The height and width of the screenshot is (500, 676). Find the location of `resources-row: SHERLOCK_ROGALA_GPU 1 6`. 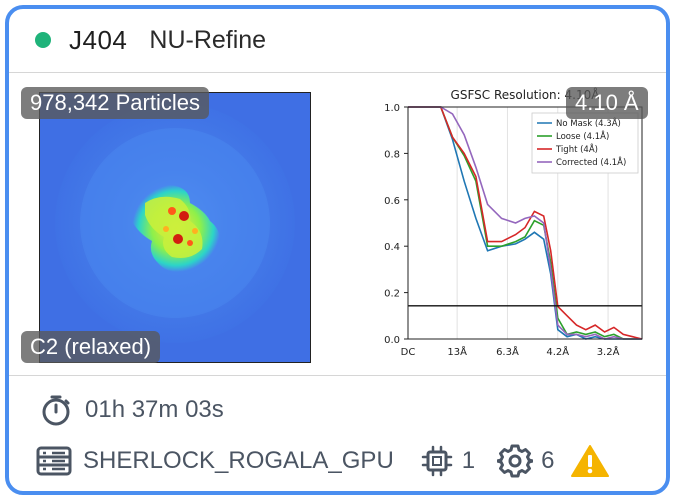

resources-row: SHERLOCK_ROGALA_GPU 1 6 is located at coordinates (337, 461).